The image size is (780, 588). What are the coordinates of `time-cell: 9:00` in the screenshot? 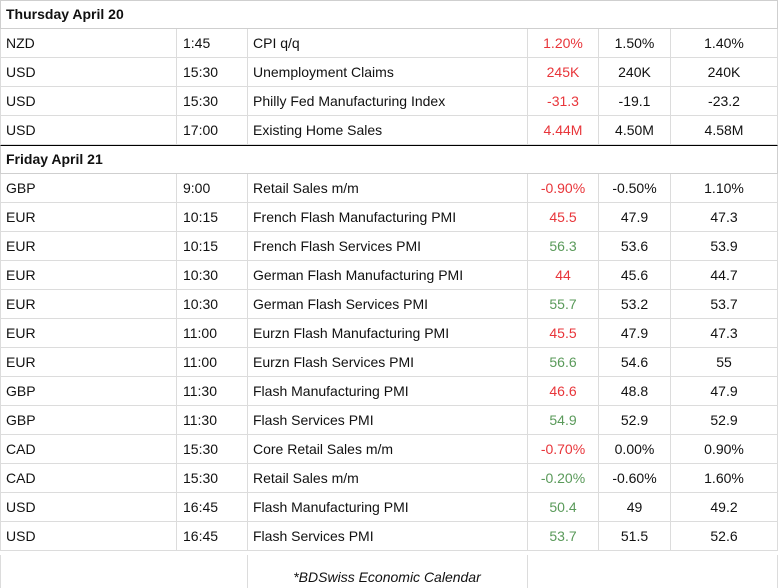 It's located at (211, 188).